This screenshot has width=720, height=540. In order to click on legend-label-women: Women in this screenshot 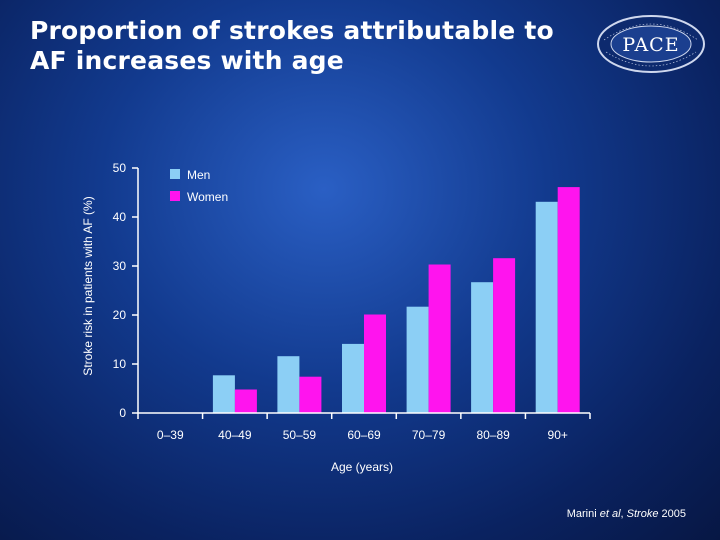, I will do `click(207, 197)`.